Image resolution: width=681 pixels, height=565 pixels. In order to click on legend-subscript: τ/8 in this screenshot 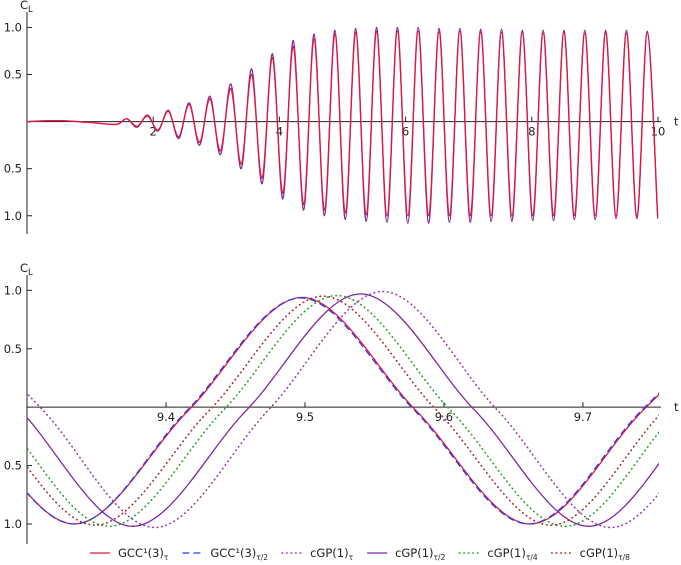, I will do `click(624, 557)`.